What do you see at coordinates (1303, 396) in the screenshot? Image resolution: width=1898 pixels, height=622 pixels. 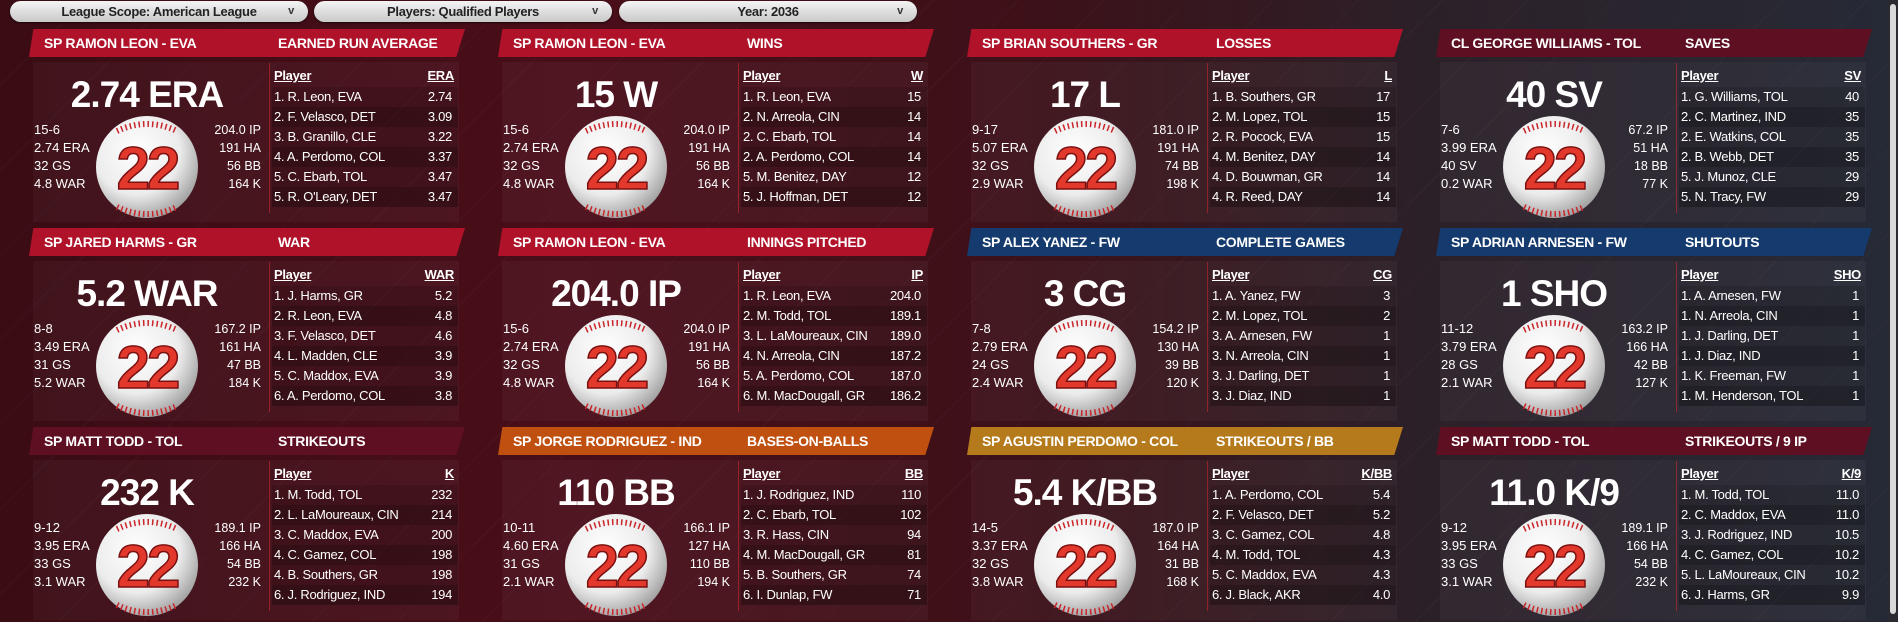 I see `table-row: 3. J. Diaz, IND 1` at bounding box center [1303, 396].